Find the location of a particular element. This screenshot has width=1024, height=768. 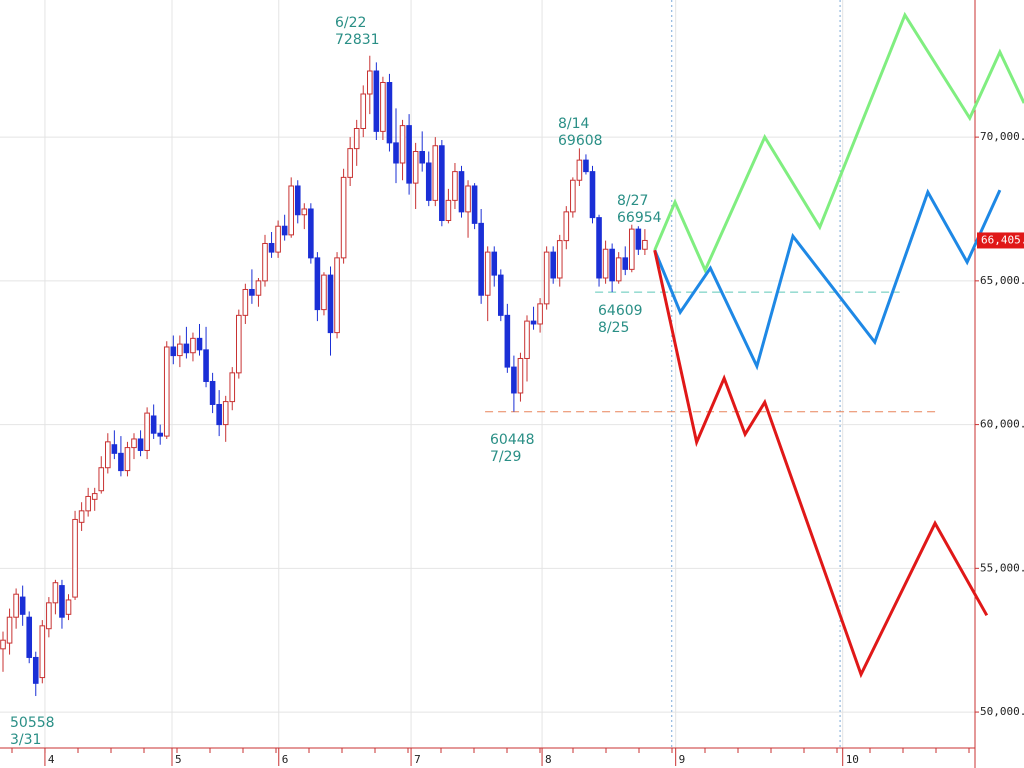

annotation: 60448 is located at coordinates (512, 440).